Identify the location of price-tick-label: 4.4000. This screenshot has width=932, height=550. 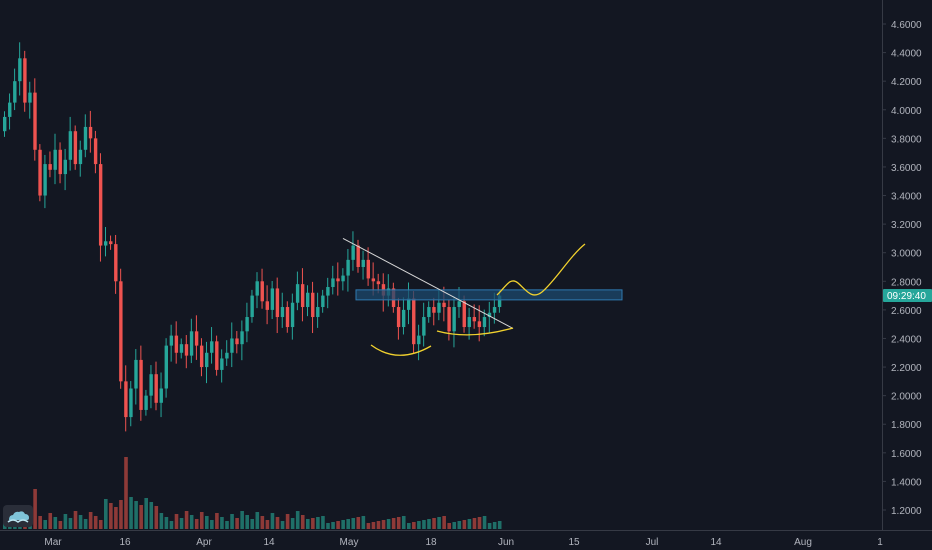
(906, 54).